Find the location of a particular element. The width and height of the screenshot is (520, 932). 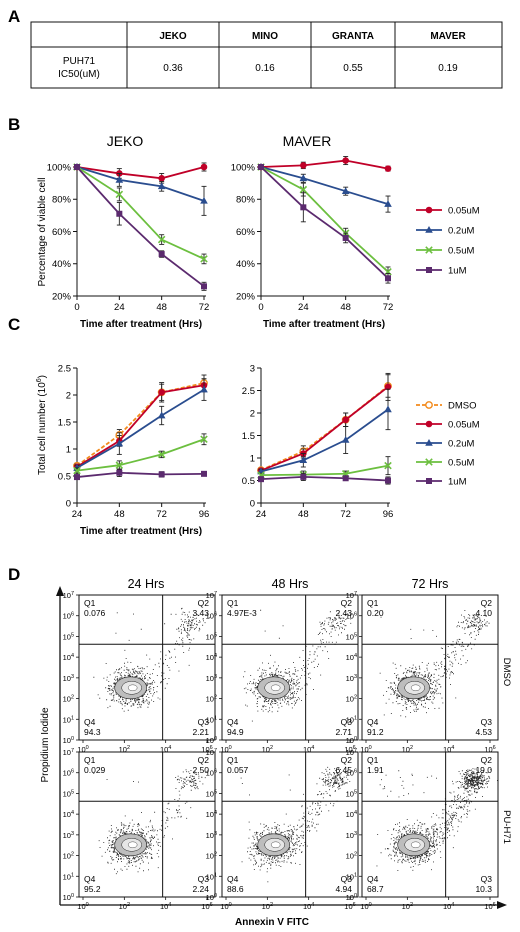

legend-b-item-05uM: 0.5uM is located at coordinates (445, 250).